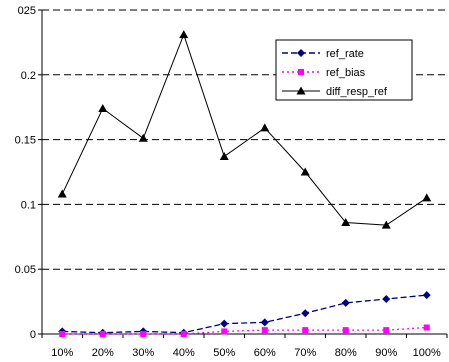 The width and height of the screenshot is (449, 362). Describe the element at coordinates (305, 353) in the screenshot. I see `x-tick-label: 70%` at that location.